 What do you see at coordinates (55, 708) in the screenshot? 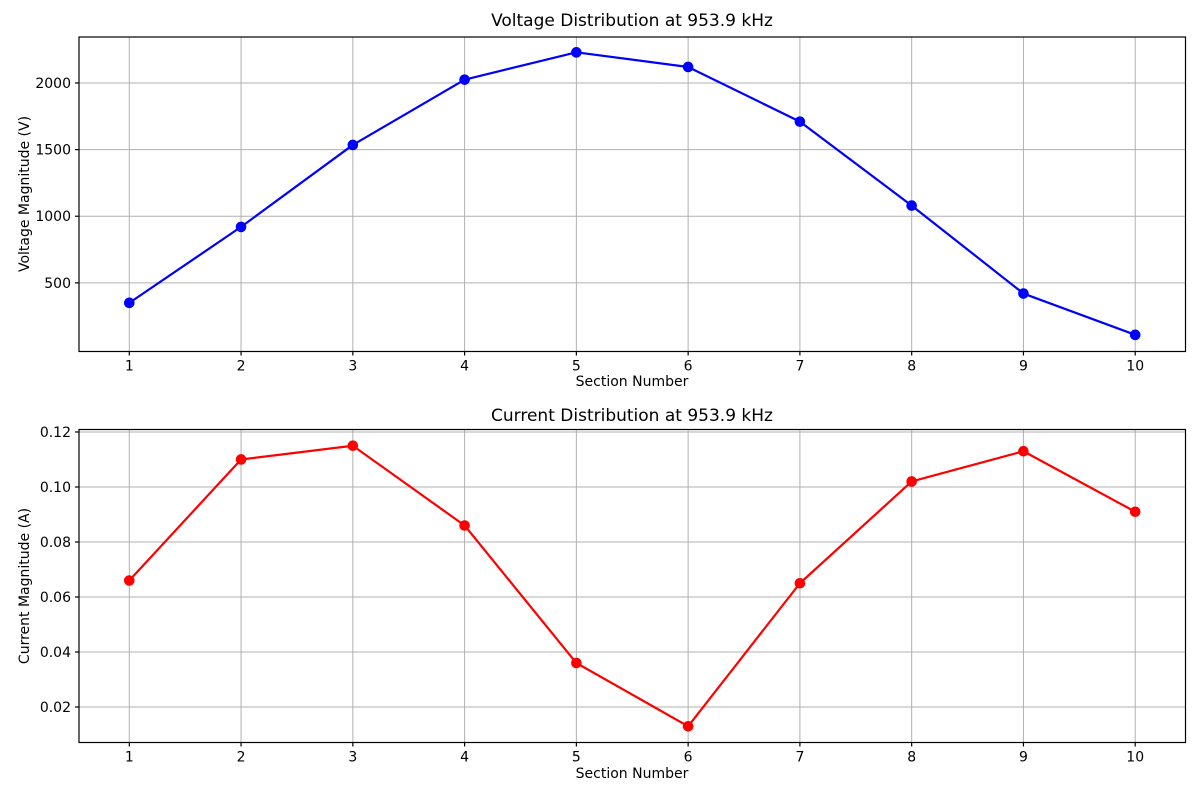
I see `y-tick-label: 0.02` at bounding box center [55, 708].